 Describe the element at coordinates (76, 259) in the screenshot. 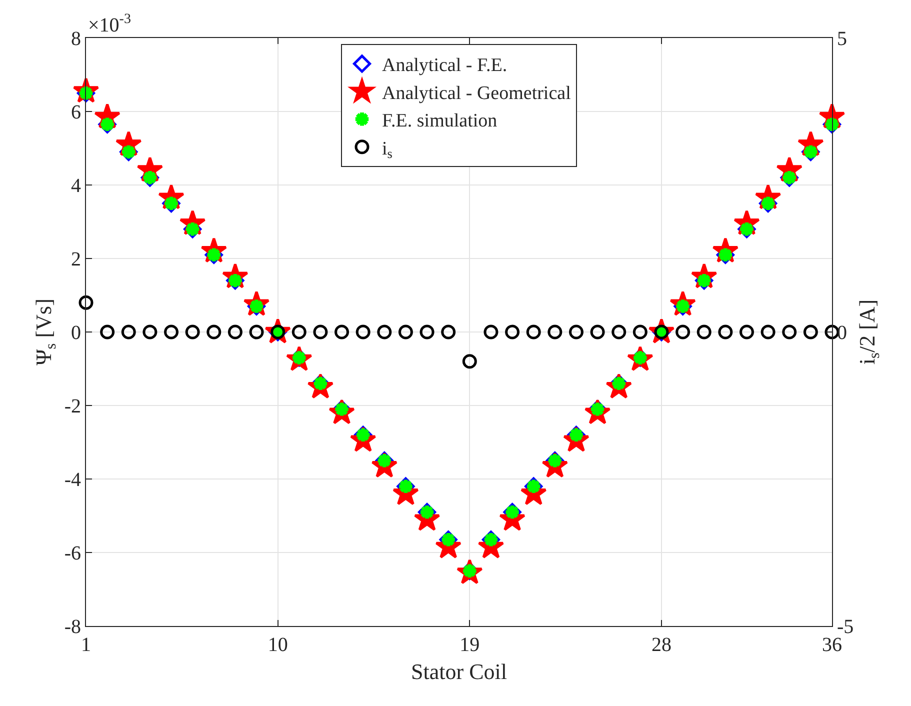

I see `y-tick-label: 2` at that location.